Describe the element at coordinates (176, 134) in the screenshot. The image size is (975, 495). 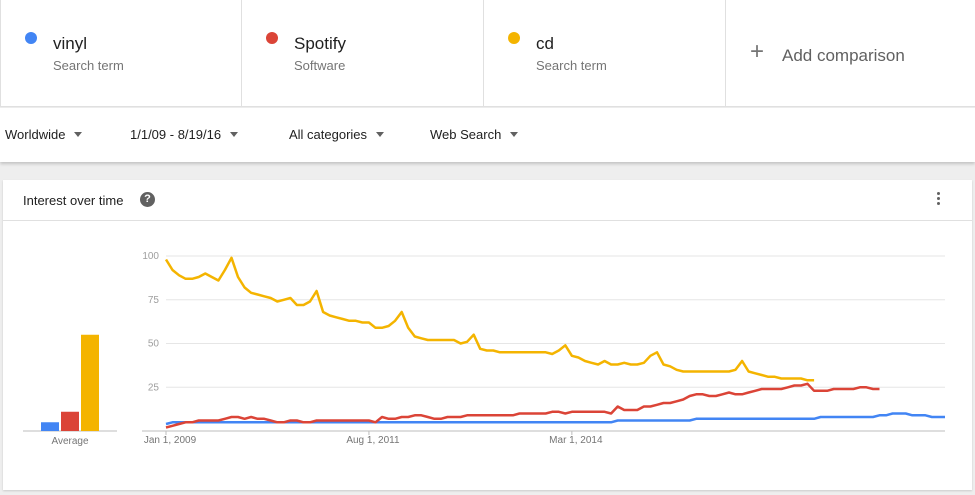
I see `date-range-value: 1/1/09 - 8/19/16` at that location.